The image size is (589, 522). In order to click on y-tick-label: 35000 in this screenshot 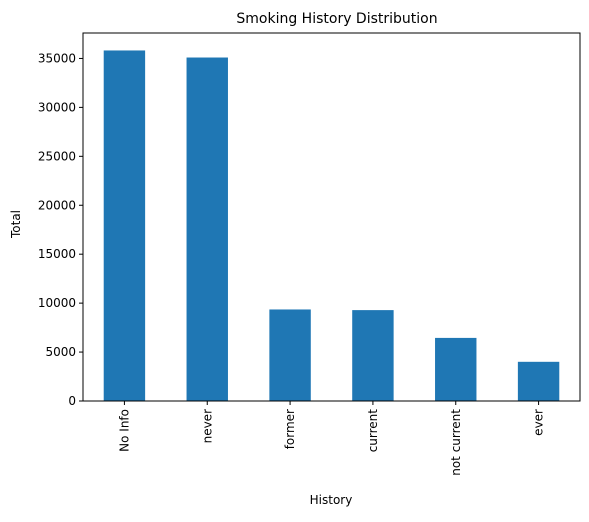, I will do `click(57, 58)`.